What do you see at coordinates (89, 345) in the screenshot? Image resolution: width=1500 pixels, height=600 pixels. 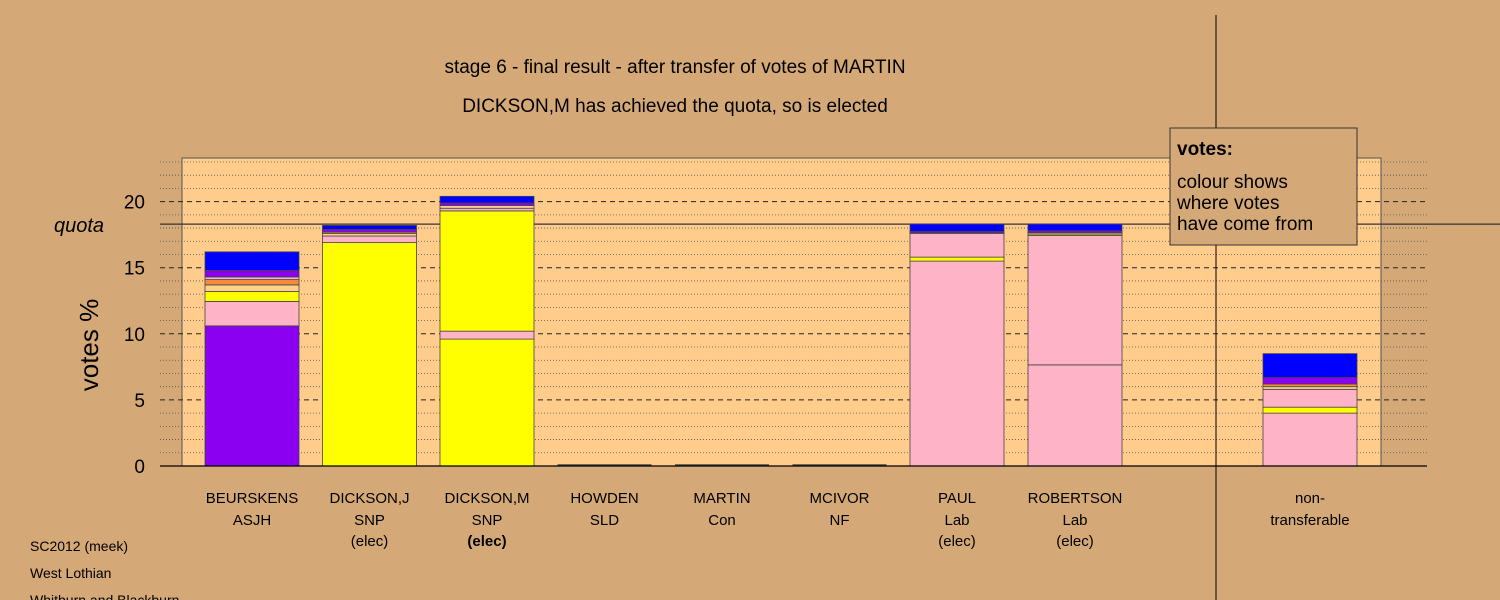 I see `y-axis-label: votes %` at bounding box center [89, 345].